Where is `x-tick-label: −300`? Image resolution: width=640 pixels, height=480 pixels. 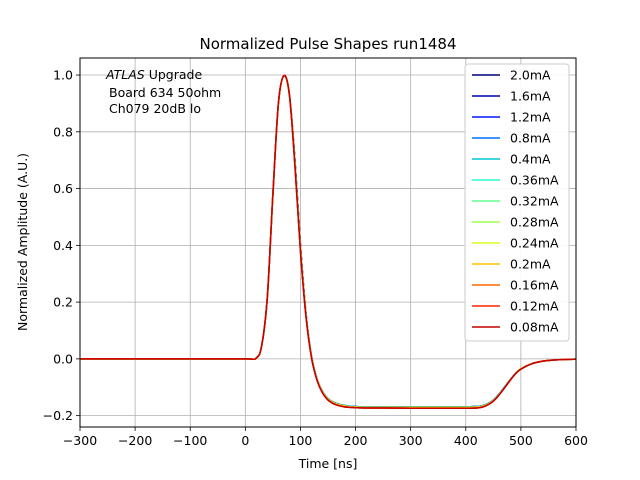
x-tick-label: −300 is located at coordinates (80, 440).